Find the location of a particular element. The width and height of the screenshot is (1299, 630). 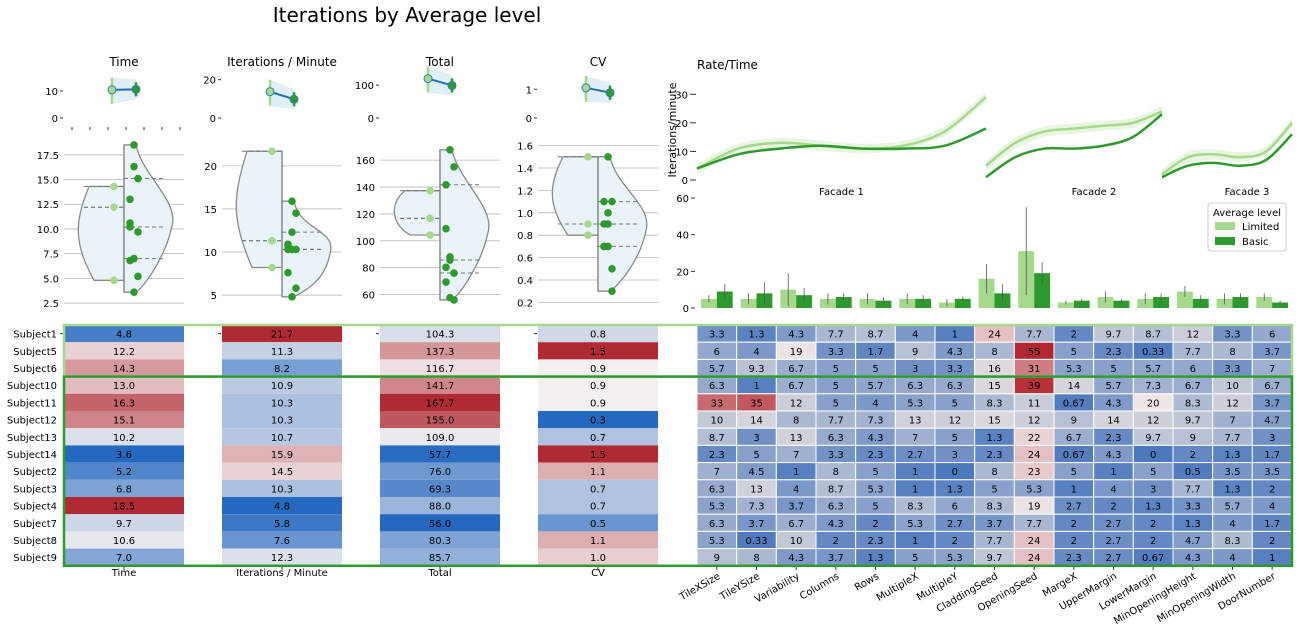

basic-violin is located at coordinates (464, 225).